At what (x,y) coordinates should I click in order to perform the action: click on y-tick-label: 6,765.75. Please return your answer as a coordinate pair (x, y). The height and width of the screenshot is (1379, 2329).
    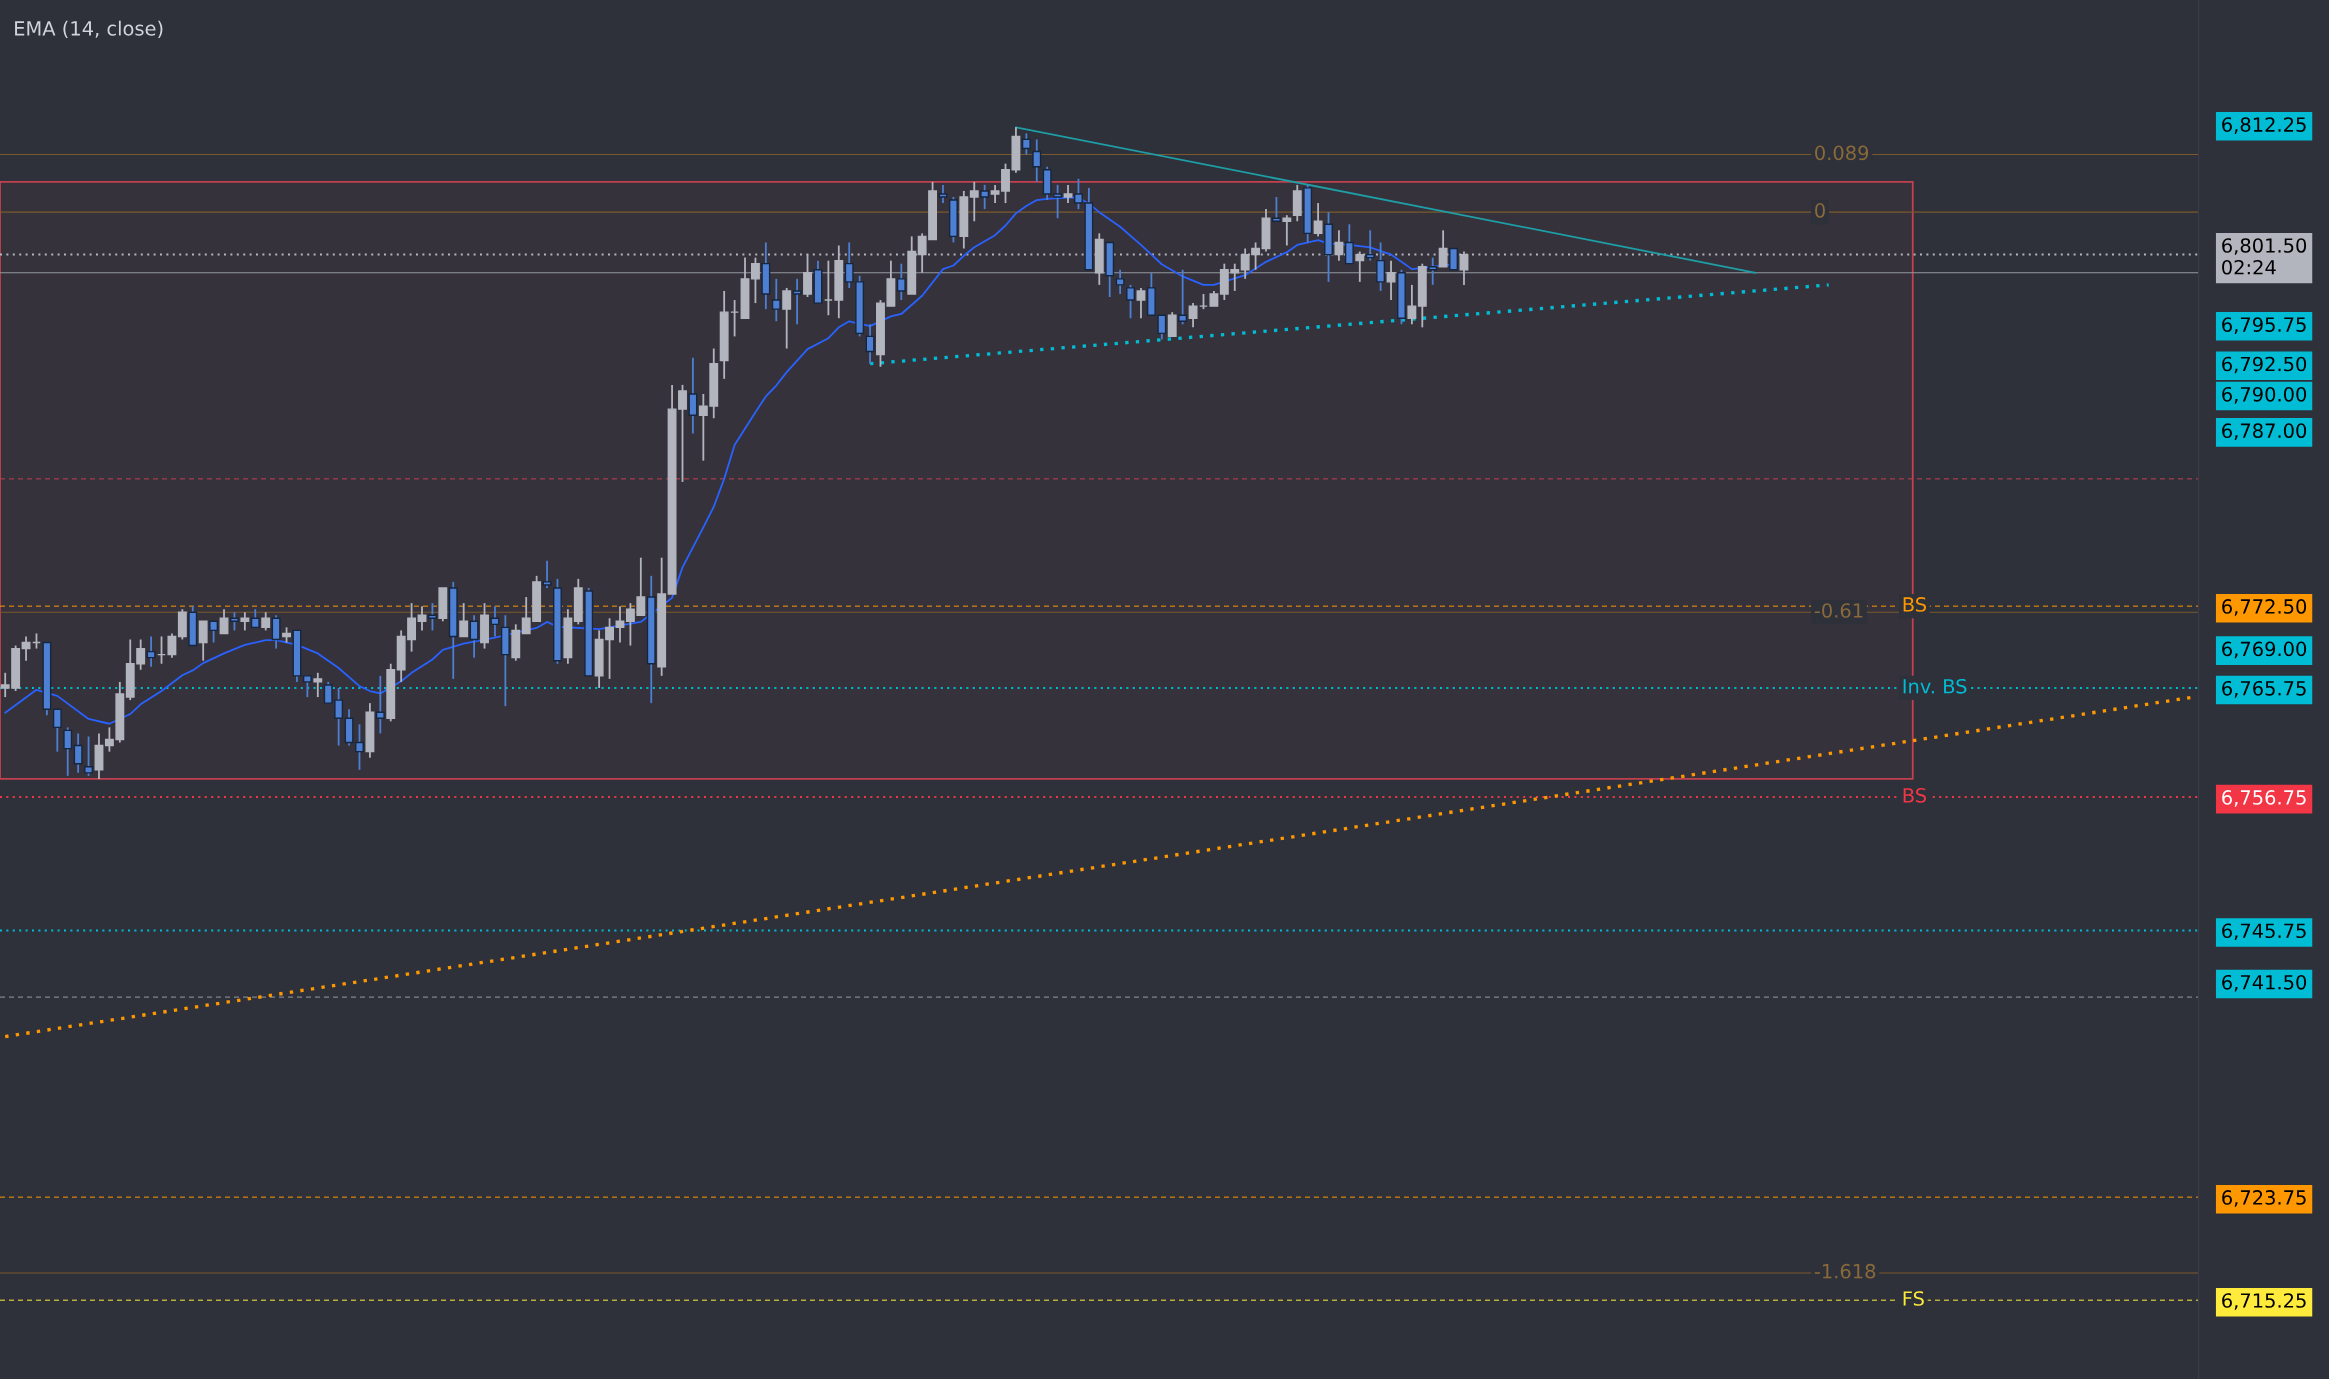
    Looking at the image, I should click on (2264, 689).